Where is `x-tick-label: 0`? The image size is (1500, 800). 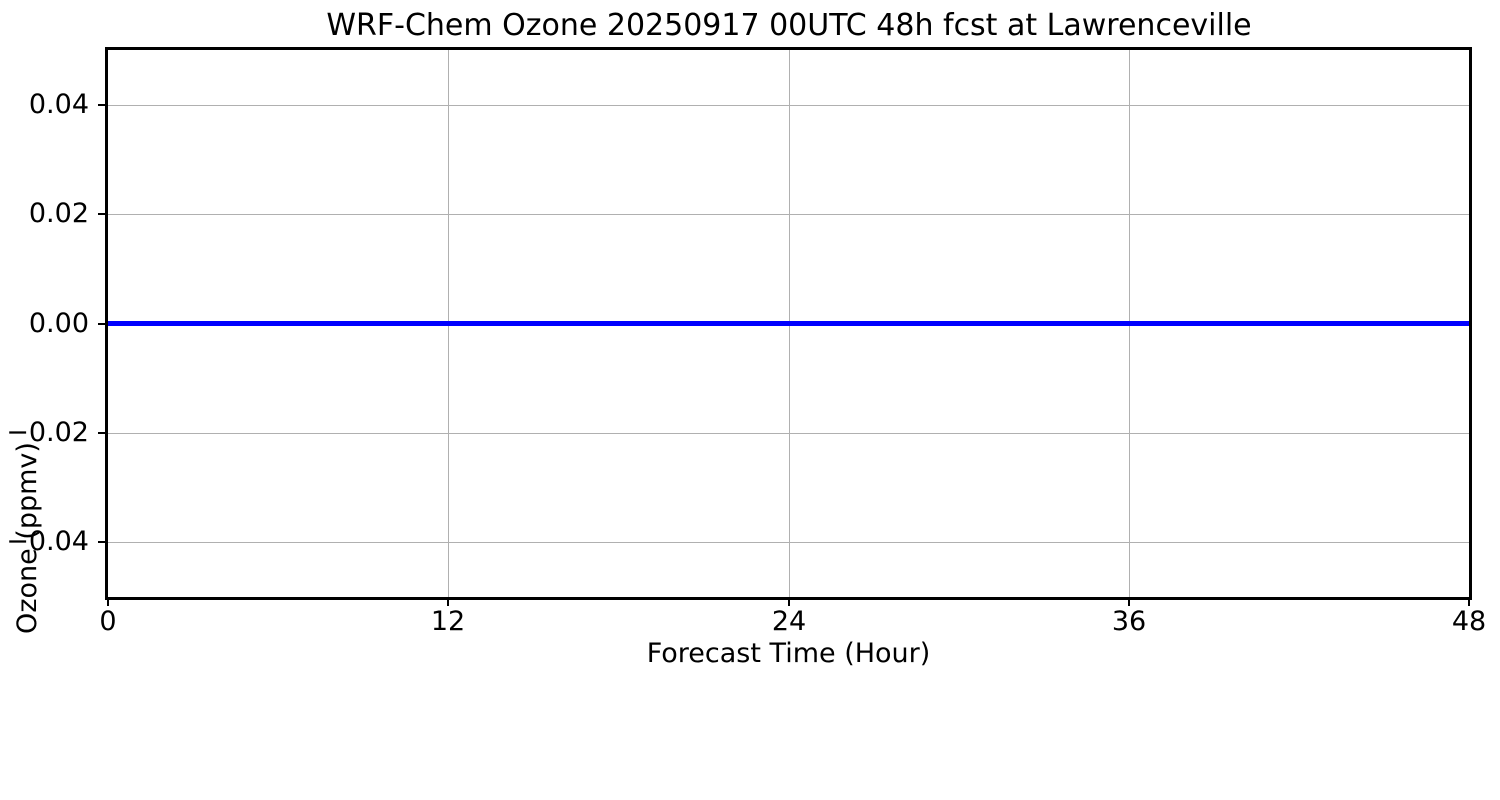 x-tick-label: 0 is located at coordinates (108, 621).